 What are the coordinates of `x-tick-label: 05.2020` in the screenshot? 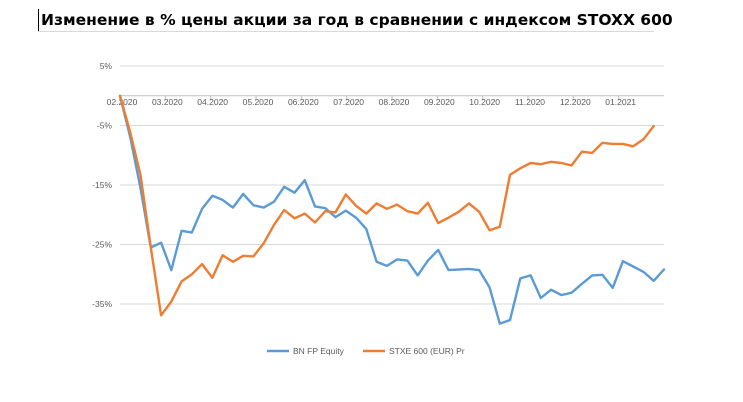 It's located at (258, 102).